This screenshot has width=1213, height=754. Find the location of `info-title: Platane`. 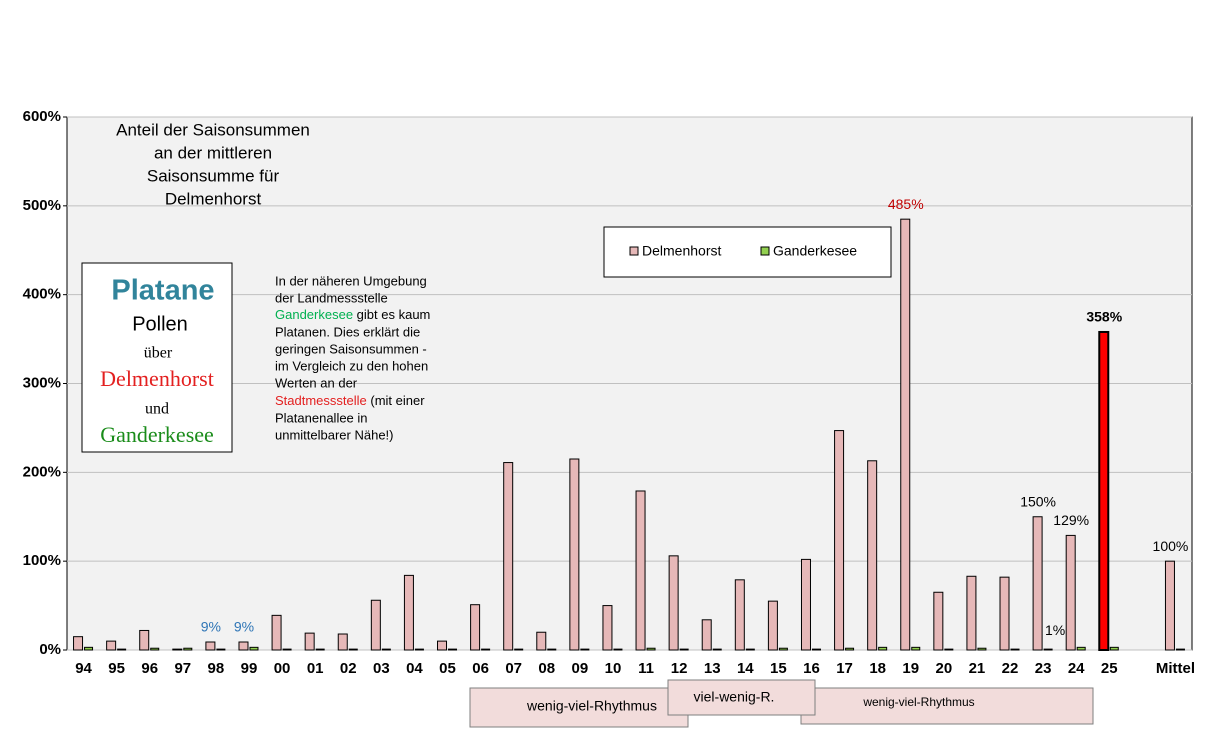

info-title: Platane is located at coordinates (162, 291).